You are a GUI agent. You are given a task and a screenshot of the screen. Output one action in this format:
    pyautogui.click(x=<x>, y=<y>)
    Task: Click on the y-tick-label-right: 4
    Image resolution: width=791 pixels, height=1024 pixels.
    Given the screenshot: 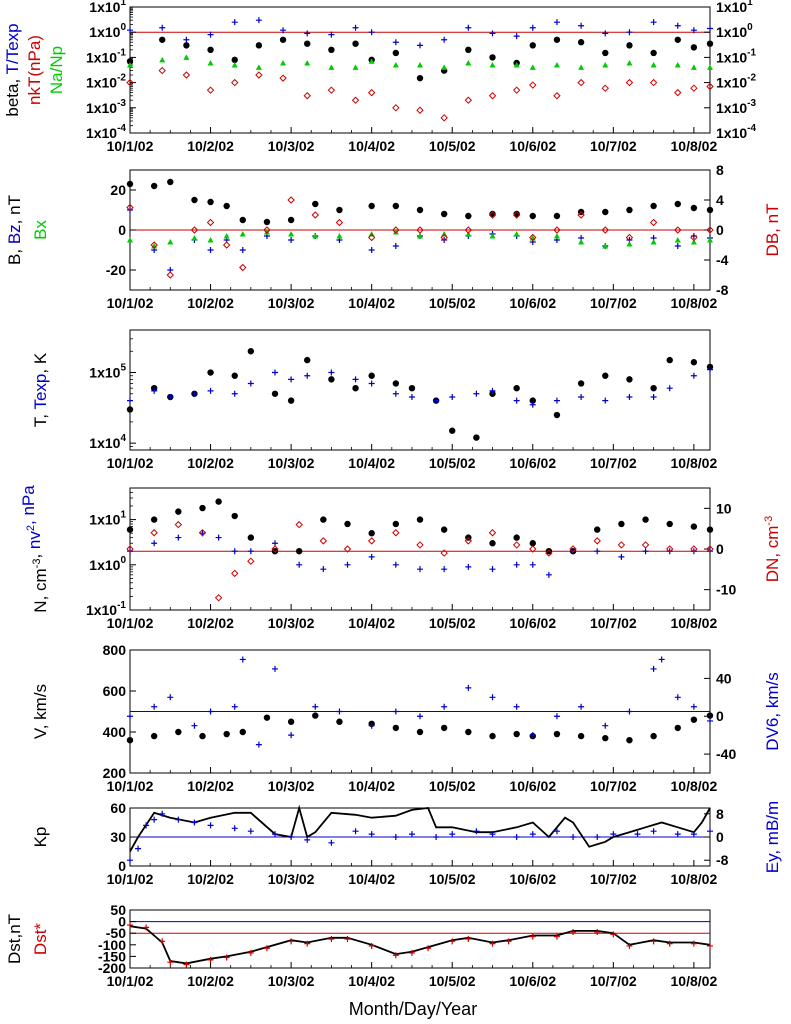 What is the action you would take?
    pyautogui.click(x=720, y=200)
    